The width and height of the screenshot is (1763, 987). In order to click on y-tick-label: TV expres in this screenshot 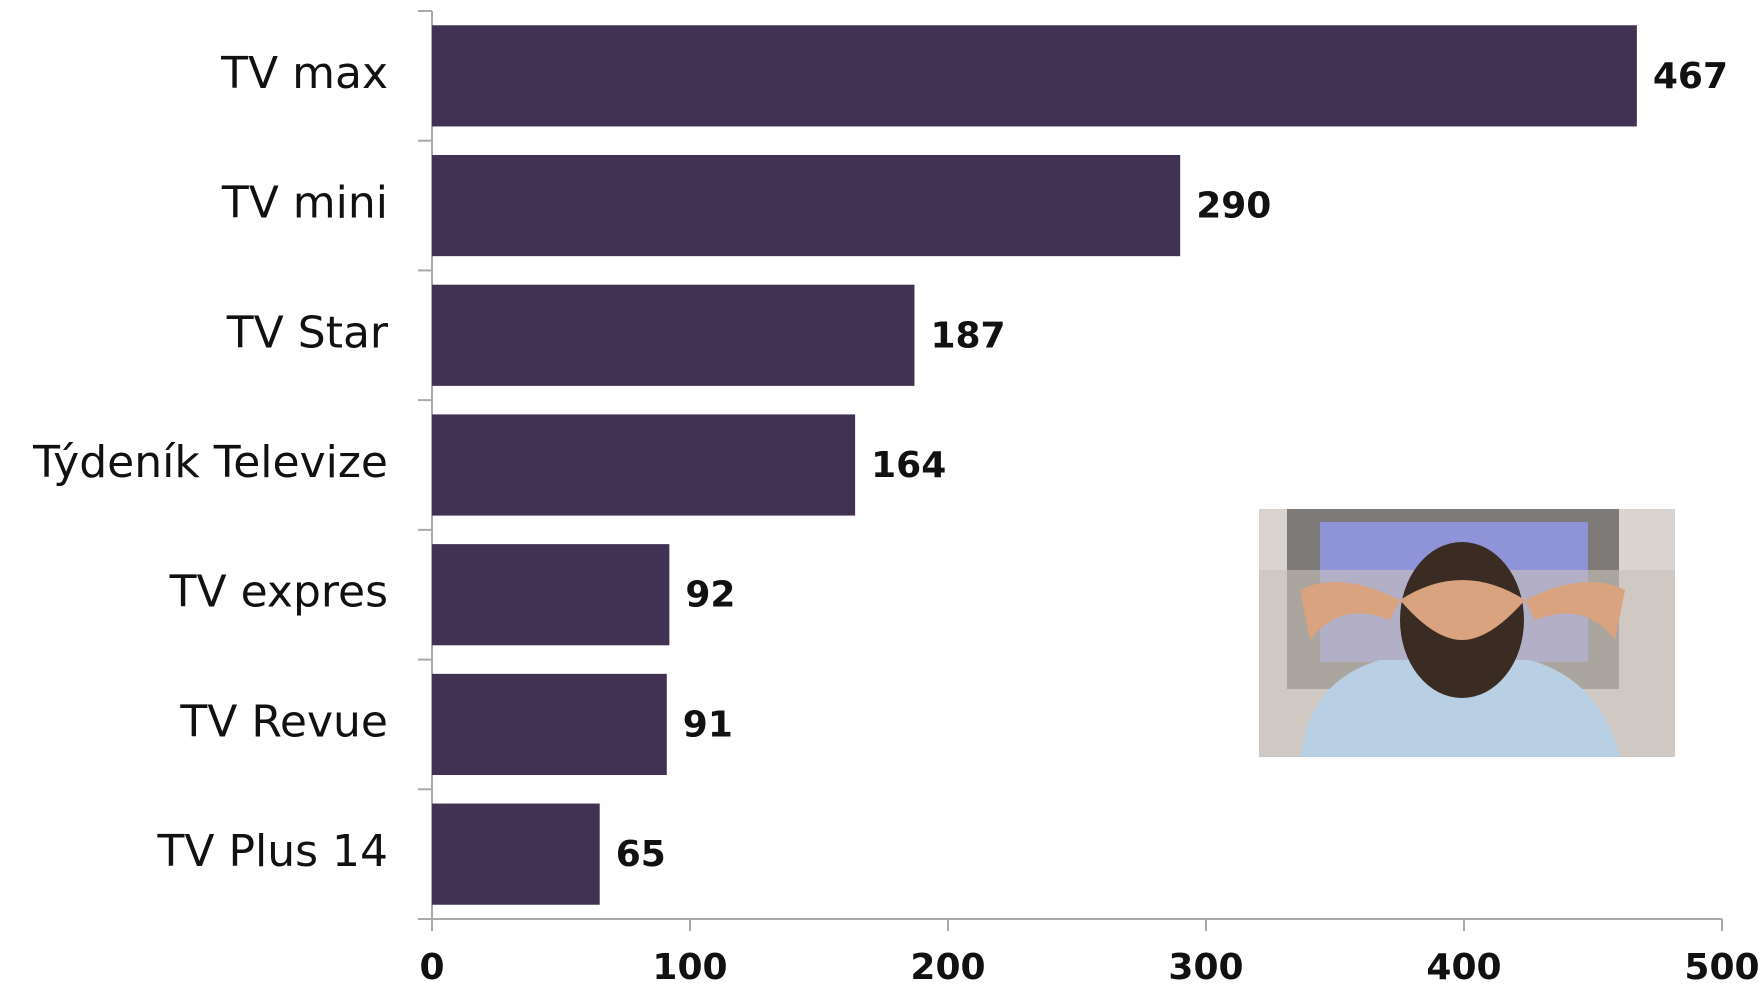, I will do `click(278, 592)`.